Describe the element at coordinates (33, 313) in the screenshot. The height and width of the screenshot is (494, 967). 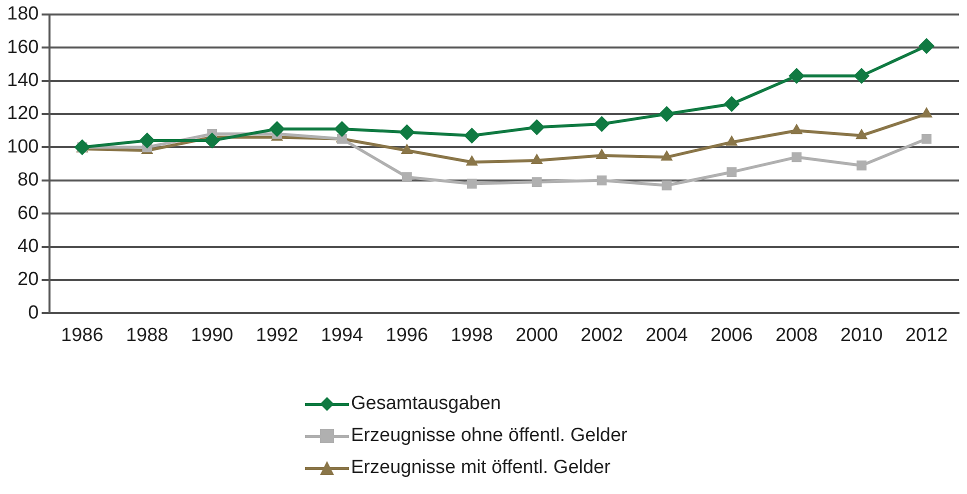
I see `y-tick-label: 0` at that location.